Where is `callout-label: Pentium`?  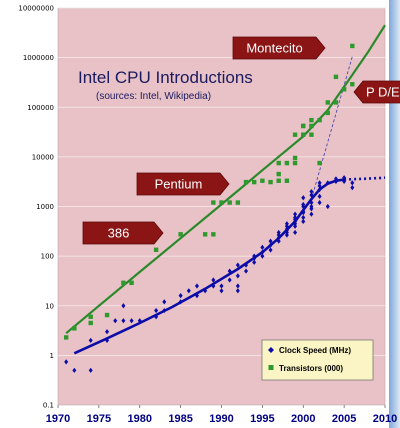
callout-label: Pentium is located at coordinates (179, 184).